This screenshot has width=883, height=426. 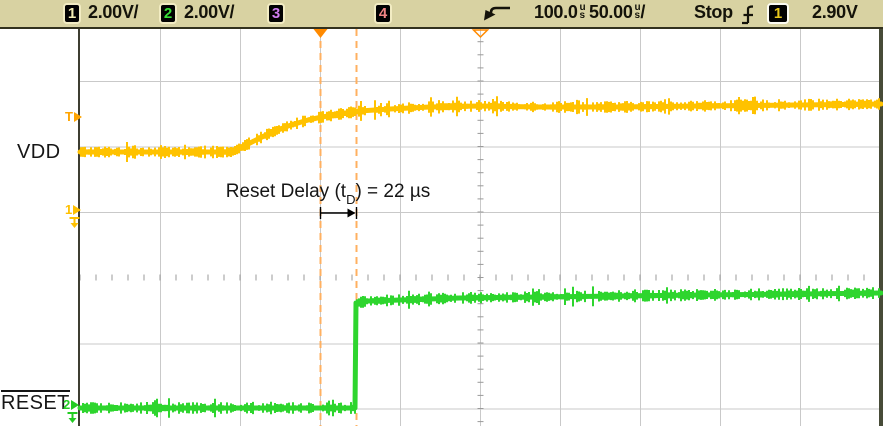 I want to click on trigger-time-marker, so click(x=320, y=33).